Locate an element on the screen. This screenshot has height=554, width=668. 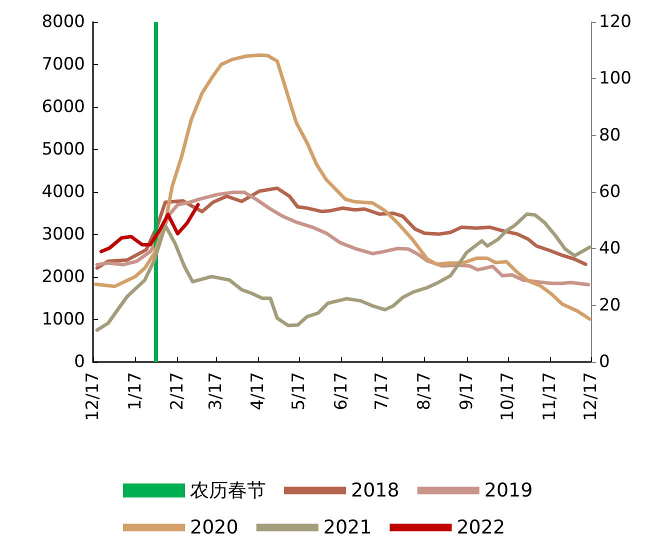
y2-tick-label: 40 is located at coordinates (610, 248).